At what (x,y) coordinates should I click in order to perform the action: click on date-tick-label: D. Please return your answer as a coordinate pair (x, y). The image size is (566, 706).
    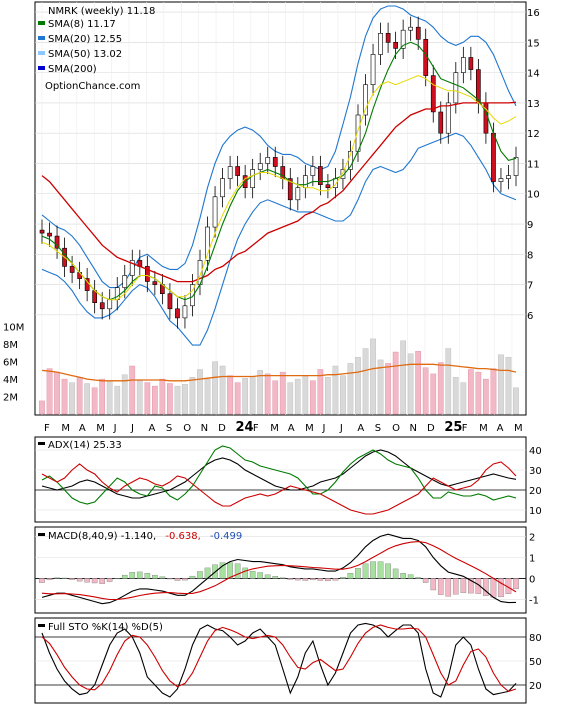
    Looking at the image, I should click on (222, 428).